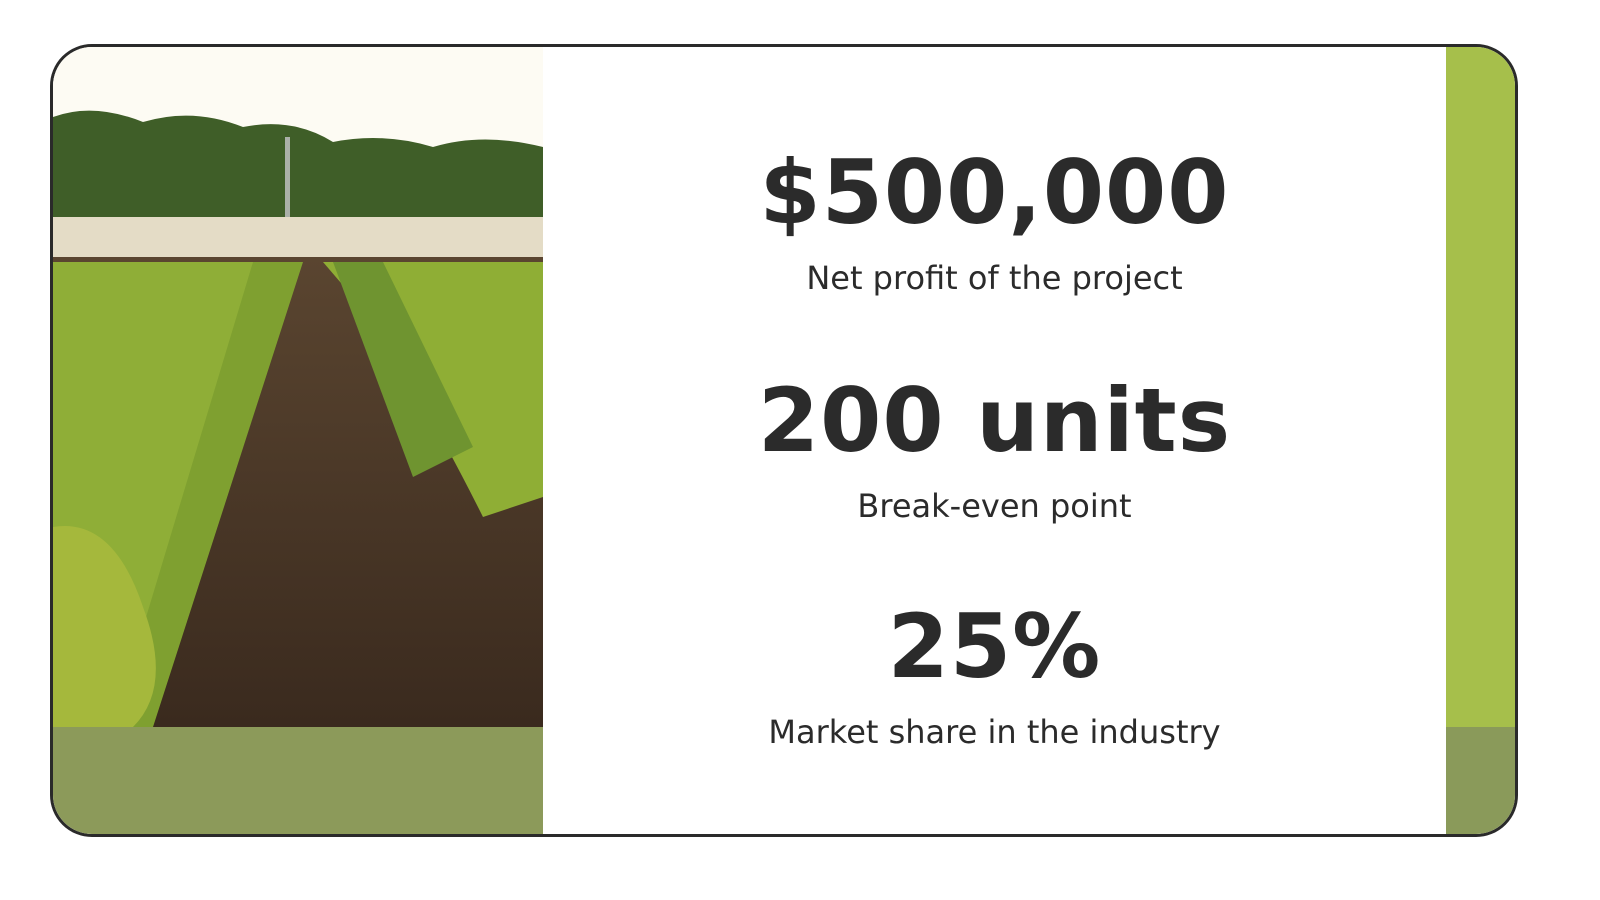 This screenshot has width=1600, height=900. Describe the element at coordinates (994, 192) in the screenshot. I see `stat-value: $500,000` at that location.